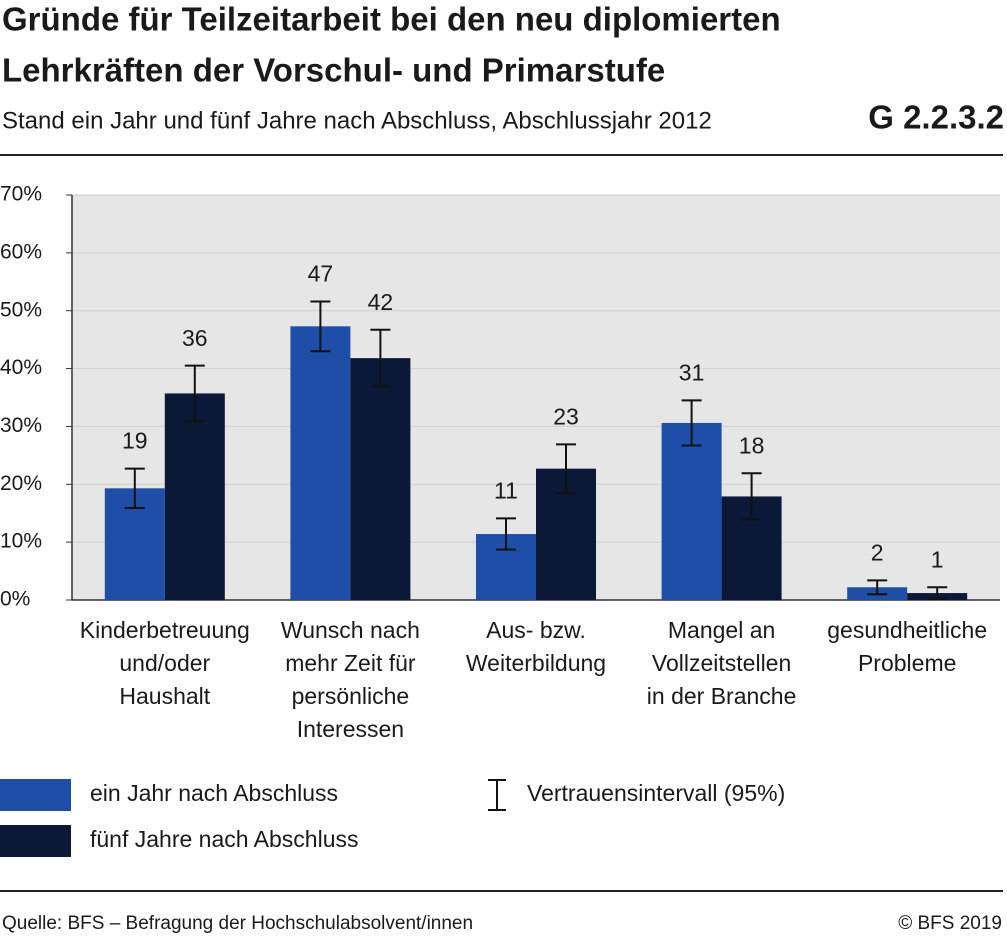  What do you see at coordinates (381, 302) in the screenshot?
I see `data-label: 42` at bounding box center [381, 302].